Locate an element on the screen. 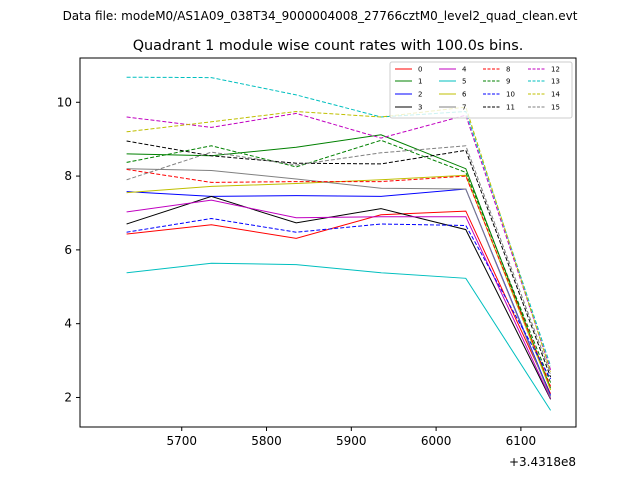 This screenshot has height=480, width=640. legend-label-11: 11 is located at coordinates (510, 108).